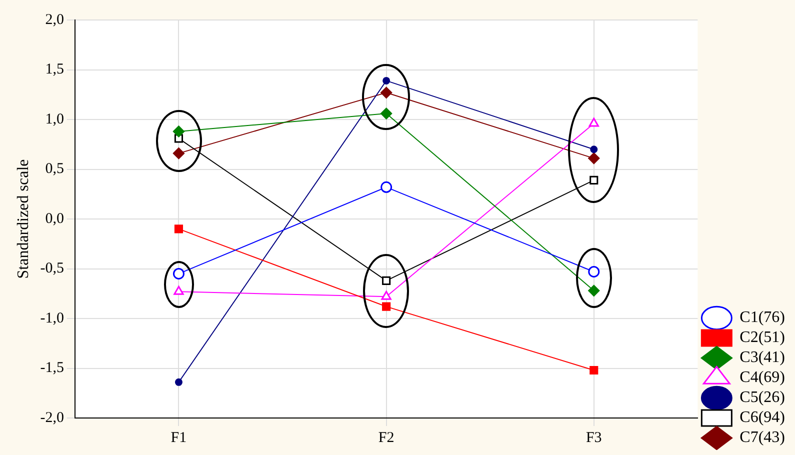  Describe the element at coordinates (178, 438) in the screenshot. I see `x-tick-label: F1` at that location.